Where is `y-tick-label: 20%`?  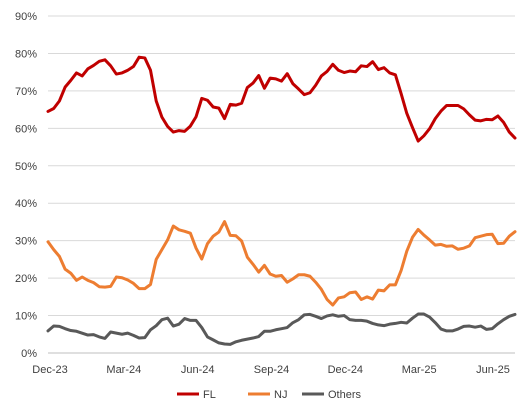 y-tick-label: 20% is located at coordinates (26, 279).